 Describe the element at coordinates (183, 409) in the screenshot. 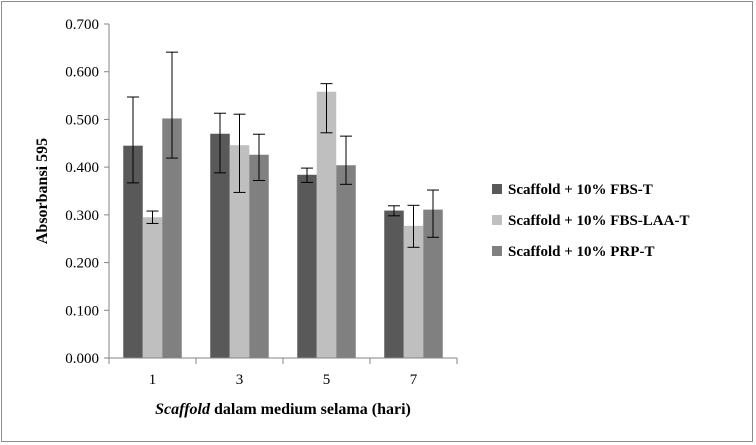

I see `x-axis-title-italic: Scaffold` at that location.